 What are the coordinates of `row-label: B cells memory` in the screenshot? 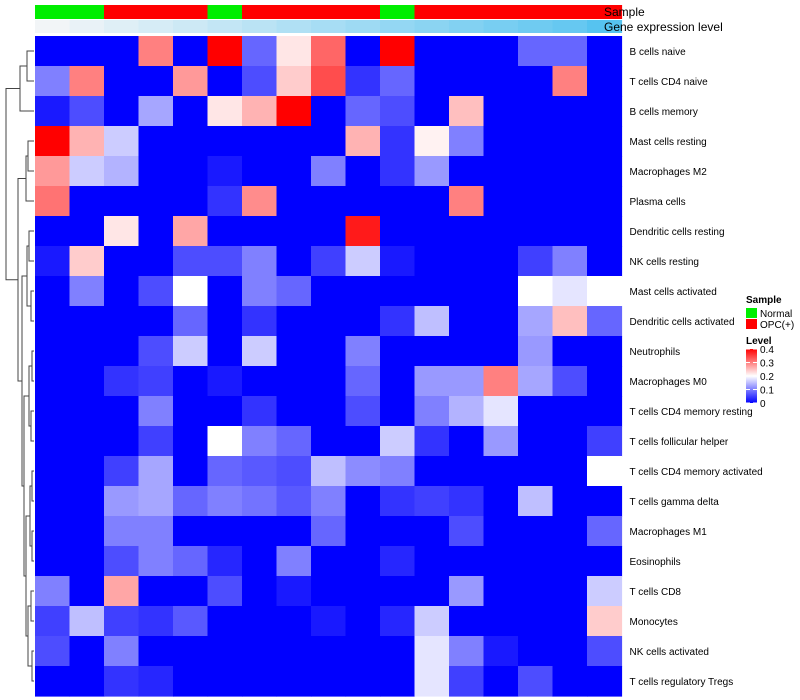 It's located at (664, 112).